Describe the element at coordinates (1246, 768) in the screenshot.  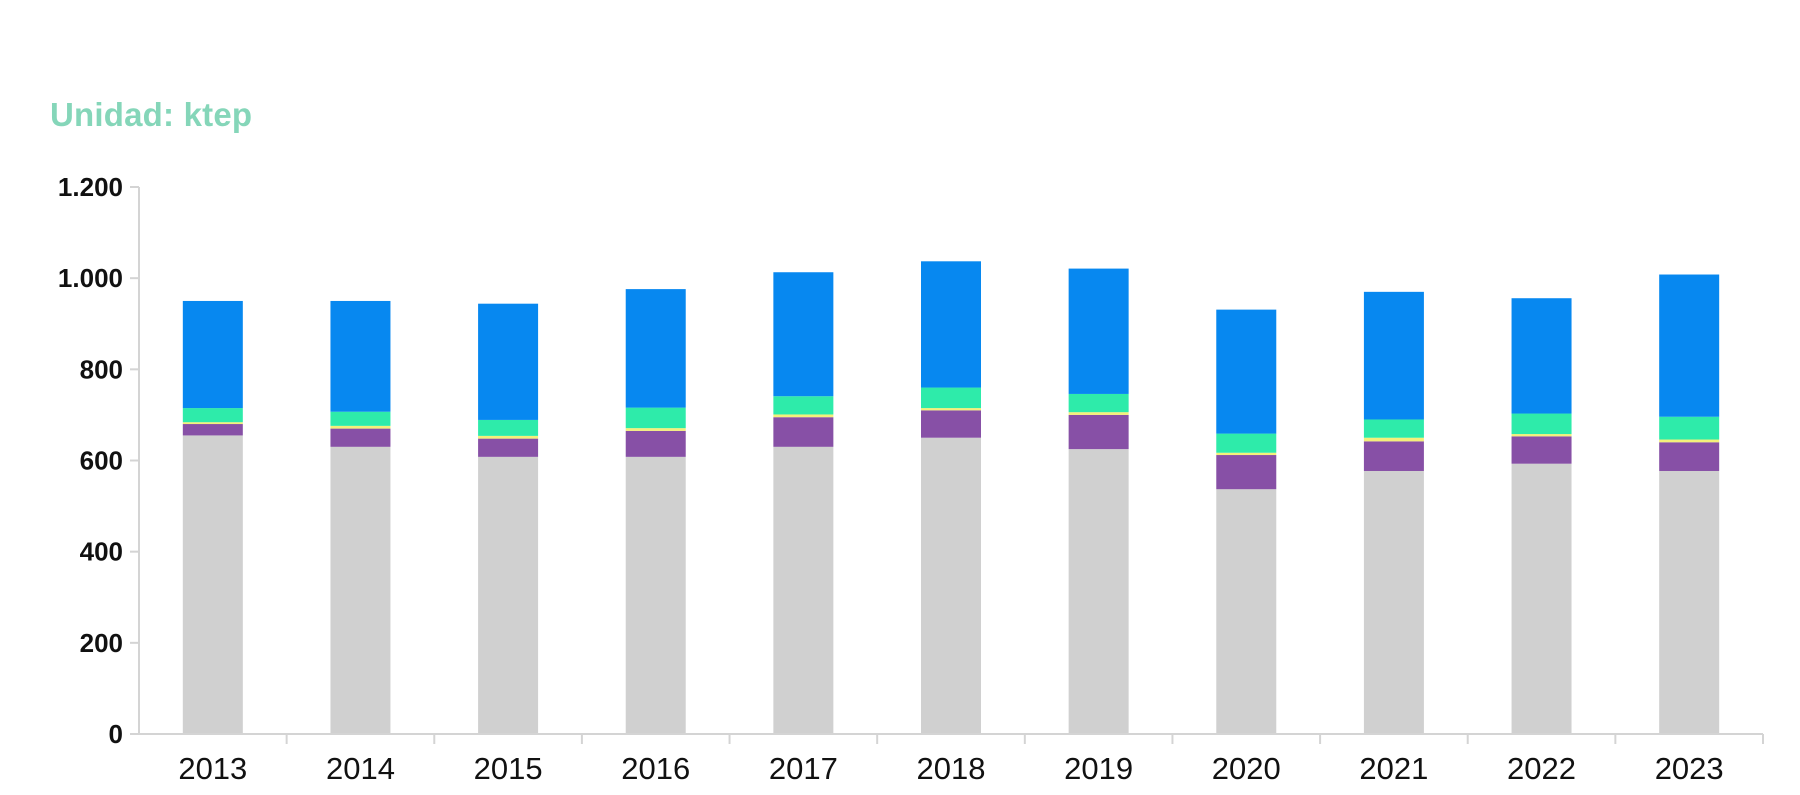
I see `x-tick-label: 2020` at that location.